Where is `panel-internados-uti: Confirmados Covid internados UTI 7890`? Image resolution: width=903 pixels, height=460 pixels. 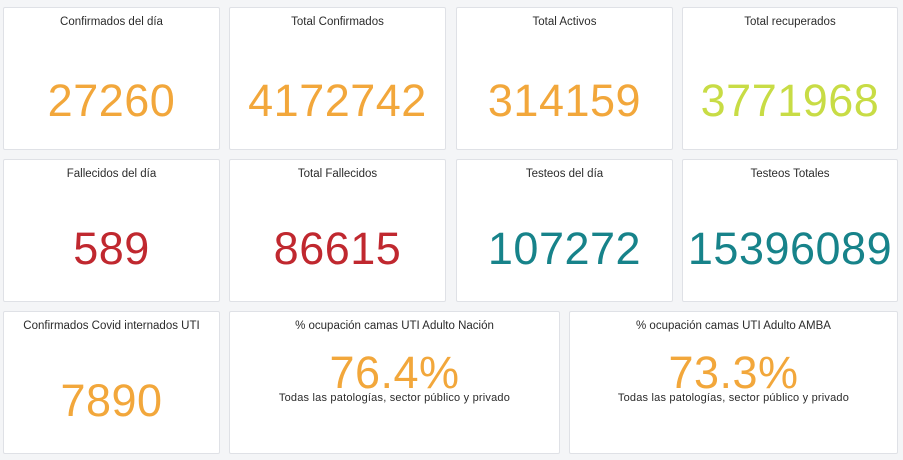
panel-internados-uti: Confirmados Covid internados UTI 7890 is located at coordinates (111, 382).